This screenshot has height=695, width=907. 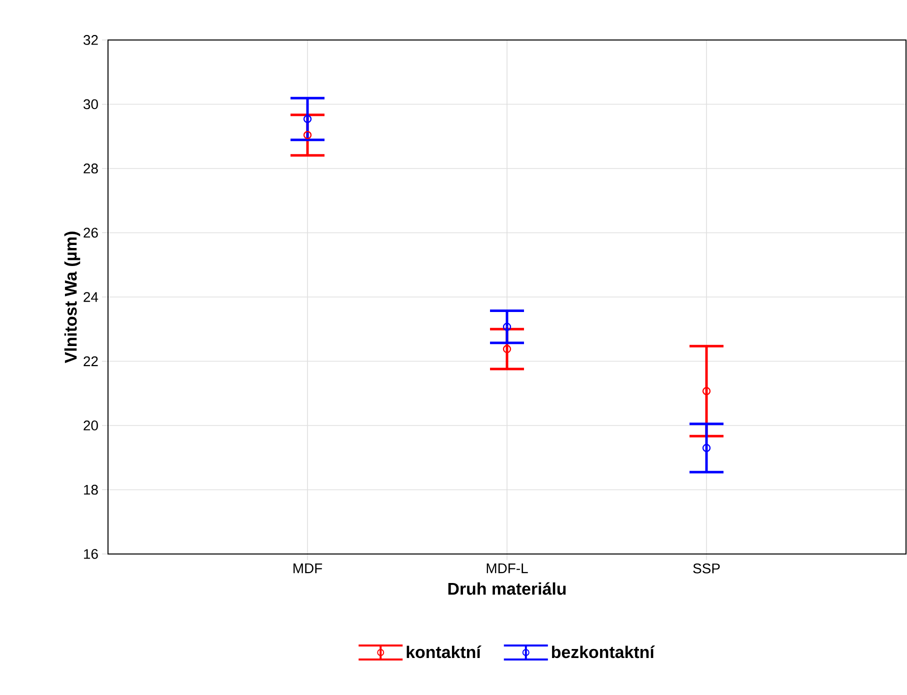 What do you see at coordinates (72, 298) in the screenshot?
I see `y-axis-title: Vlnitost Wa (µm)` at bounding box center [72, 298].